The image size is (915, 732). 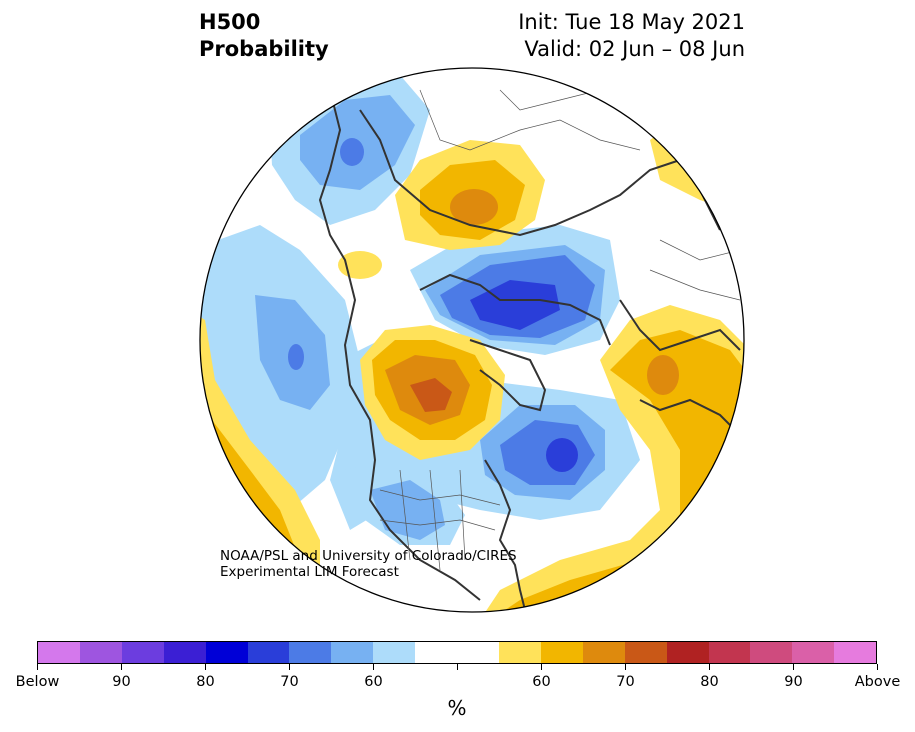 What do you see at coordinates (457, 708) in the screenshot?
I see `colorbar-units: %` at bounding box center [457, 708].